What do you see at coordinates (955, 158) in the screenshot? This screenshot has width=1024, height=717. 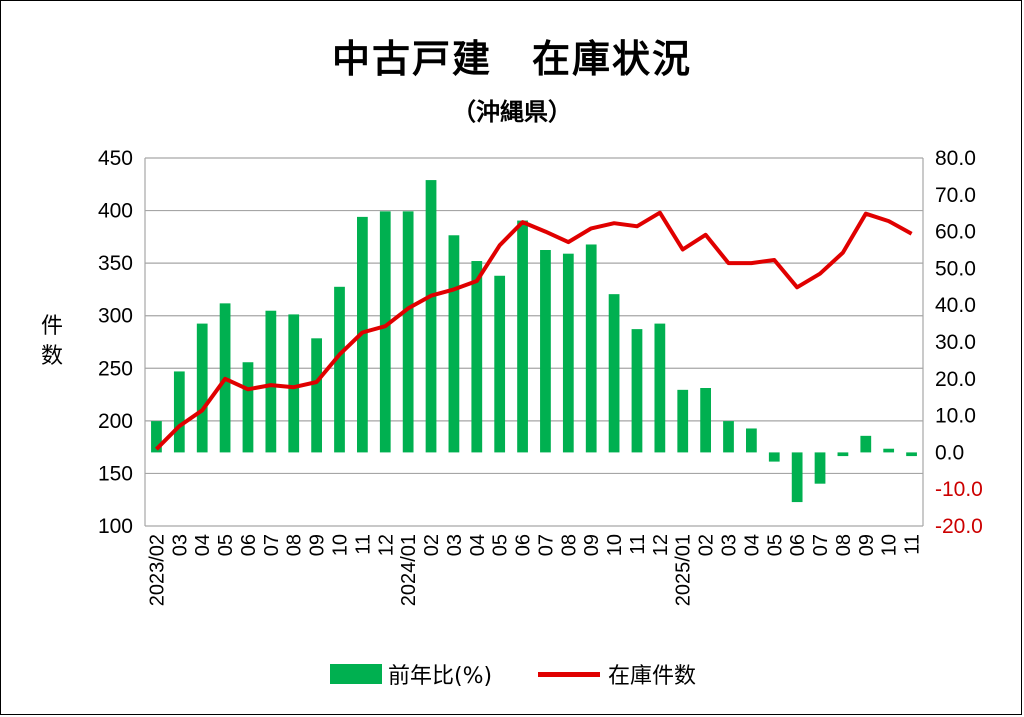 I see `right-tick-label: 80.0` at bounding box center [955, 158].